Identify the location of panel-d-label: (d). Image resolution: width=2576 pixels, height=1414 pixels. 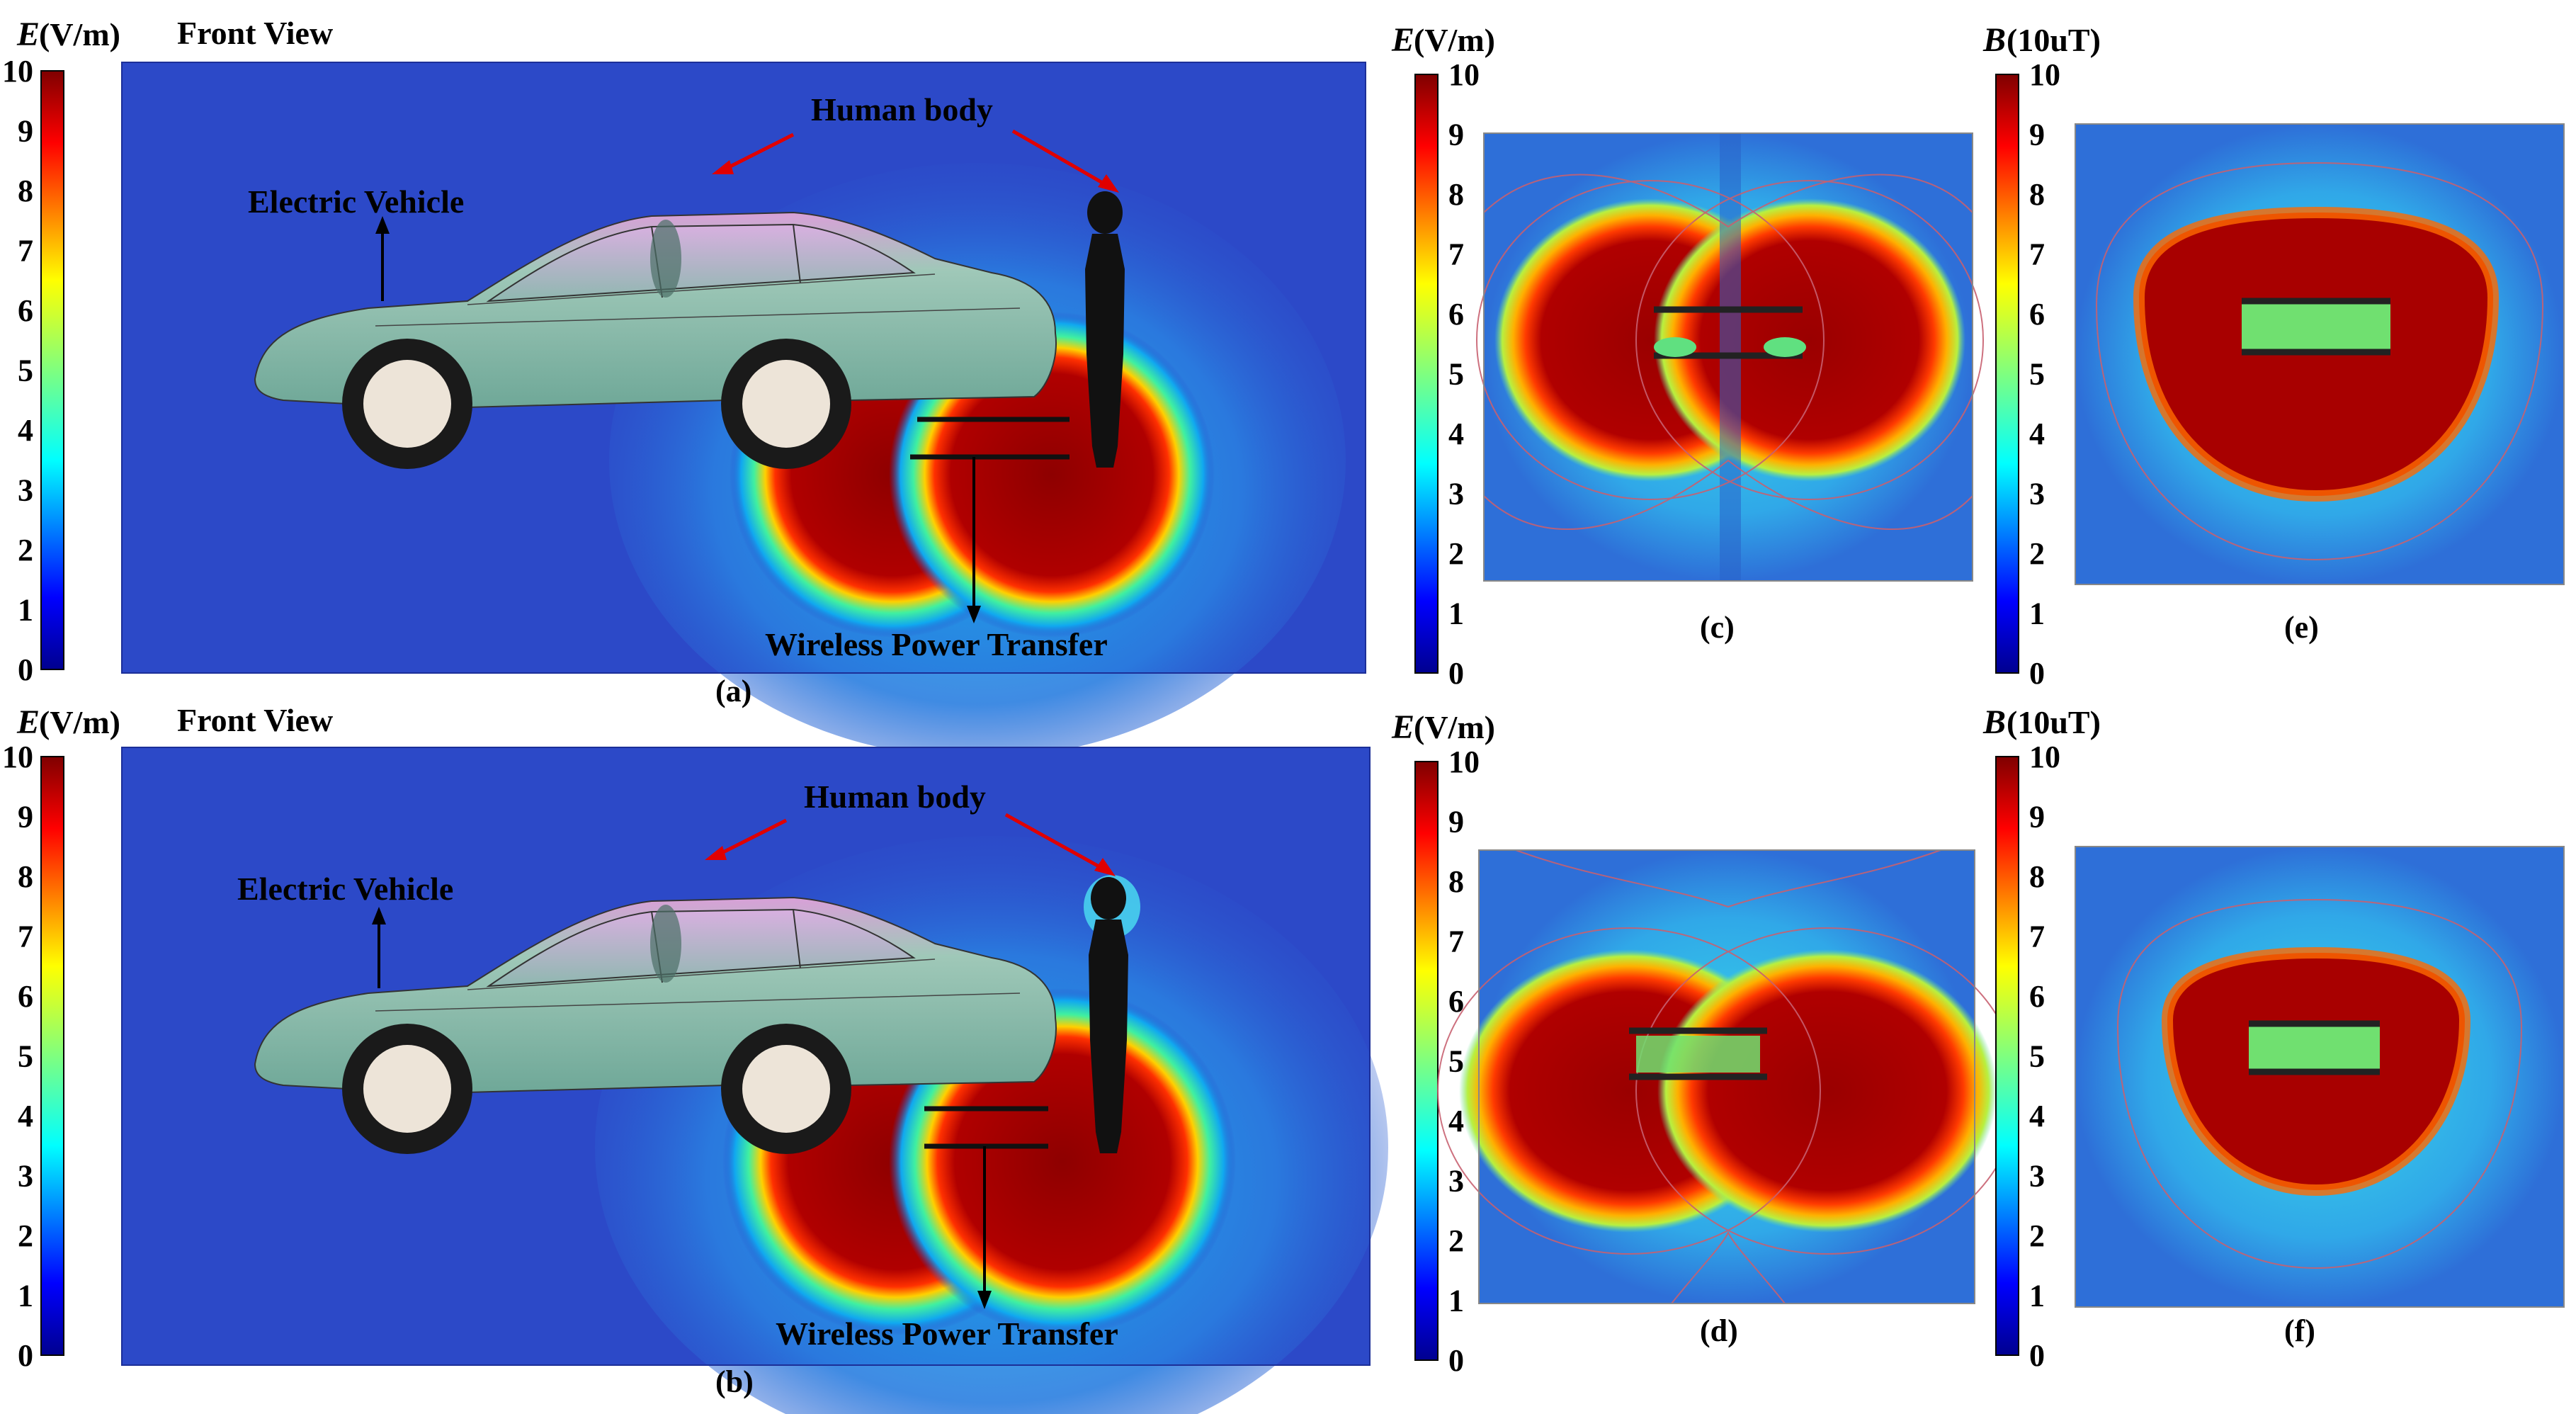
(1719, 1330).